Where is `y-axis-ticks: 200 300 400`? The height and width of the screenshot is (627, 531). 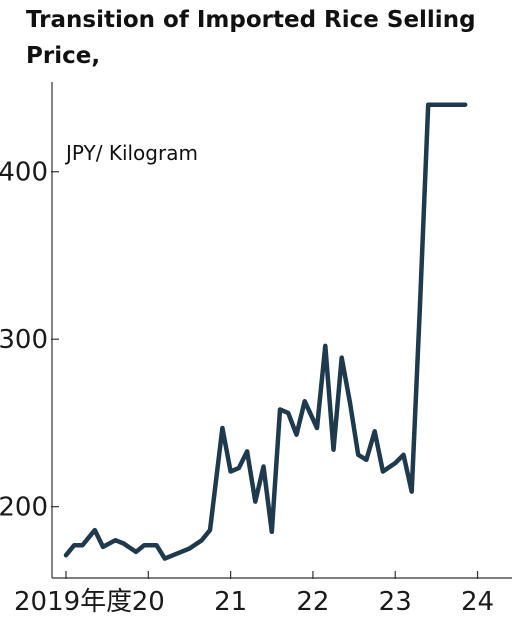 y-axis-ticks: 200 300 400 is located at coordinates (29, 340).